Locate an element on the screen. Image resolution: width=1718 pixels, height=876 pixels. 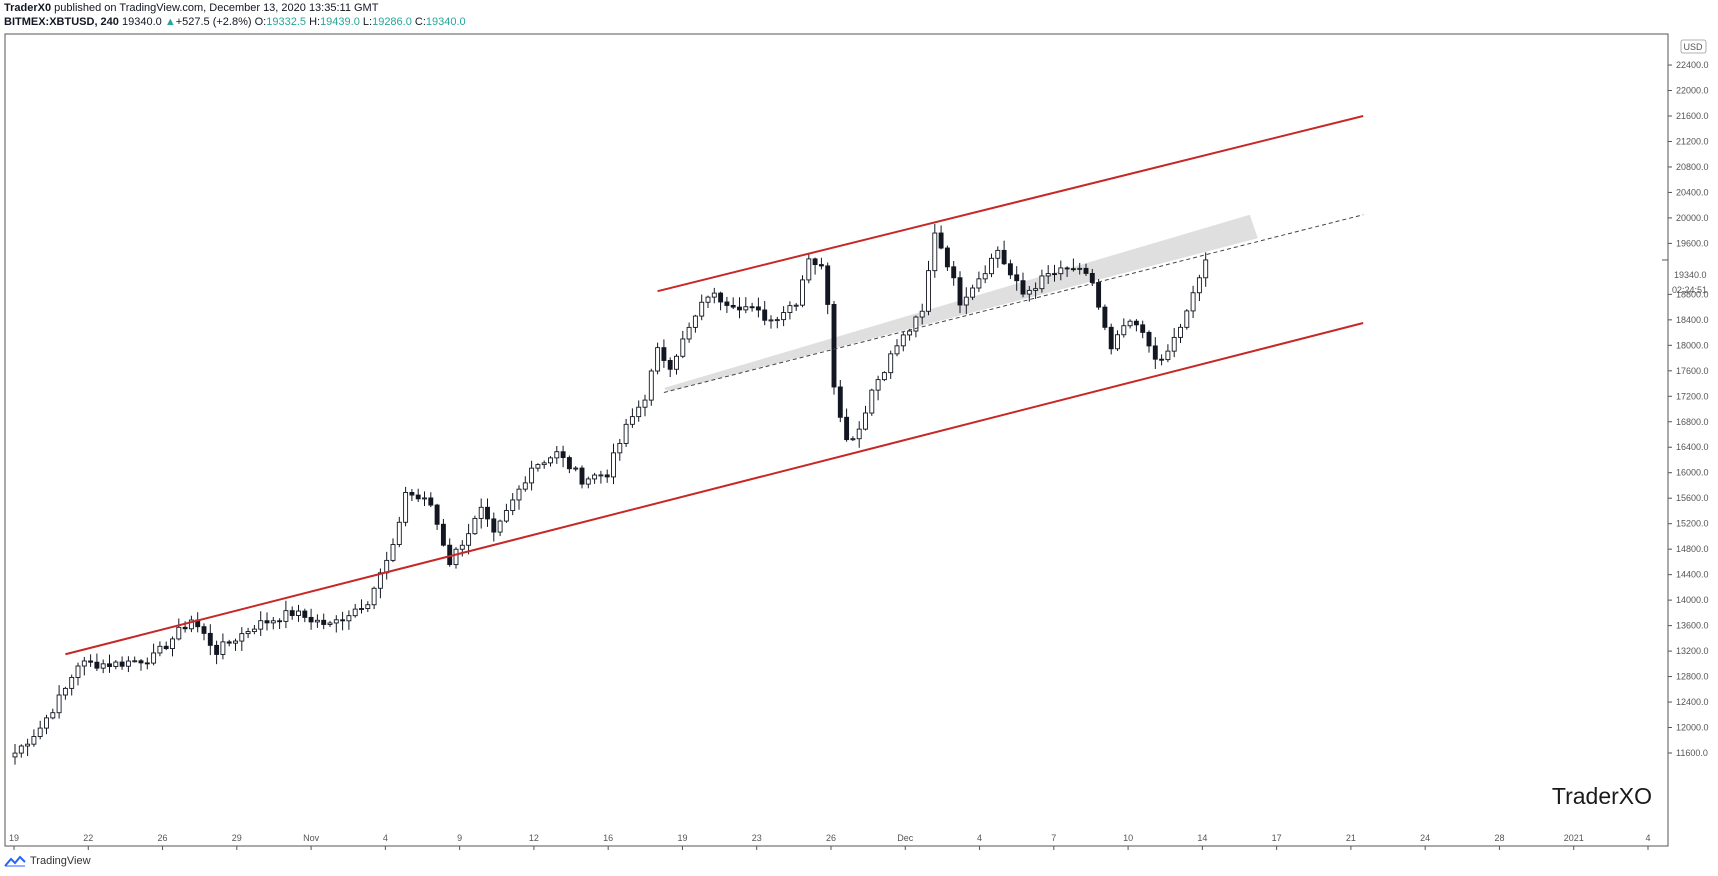
time-tick-label: 22 is located at coordinates (88, 838).